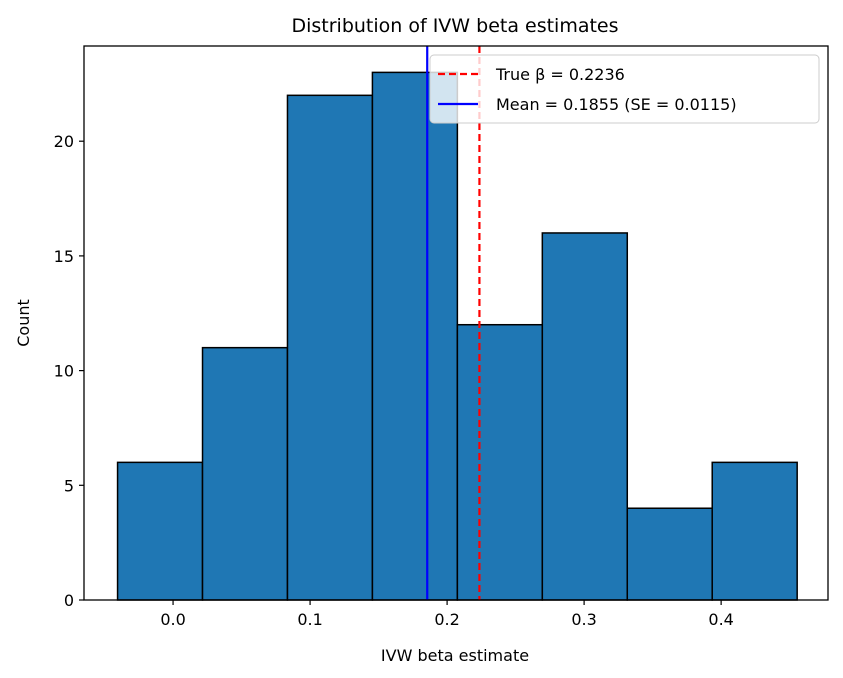 This screenshot has height=678, width=843. Describe the element at coordinates (455, 655) in the screenshot. I see `x-axis-label: IVW beta estimate` at that location.